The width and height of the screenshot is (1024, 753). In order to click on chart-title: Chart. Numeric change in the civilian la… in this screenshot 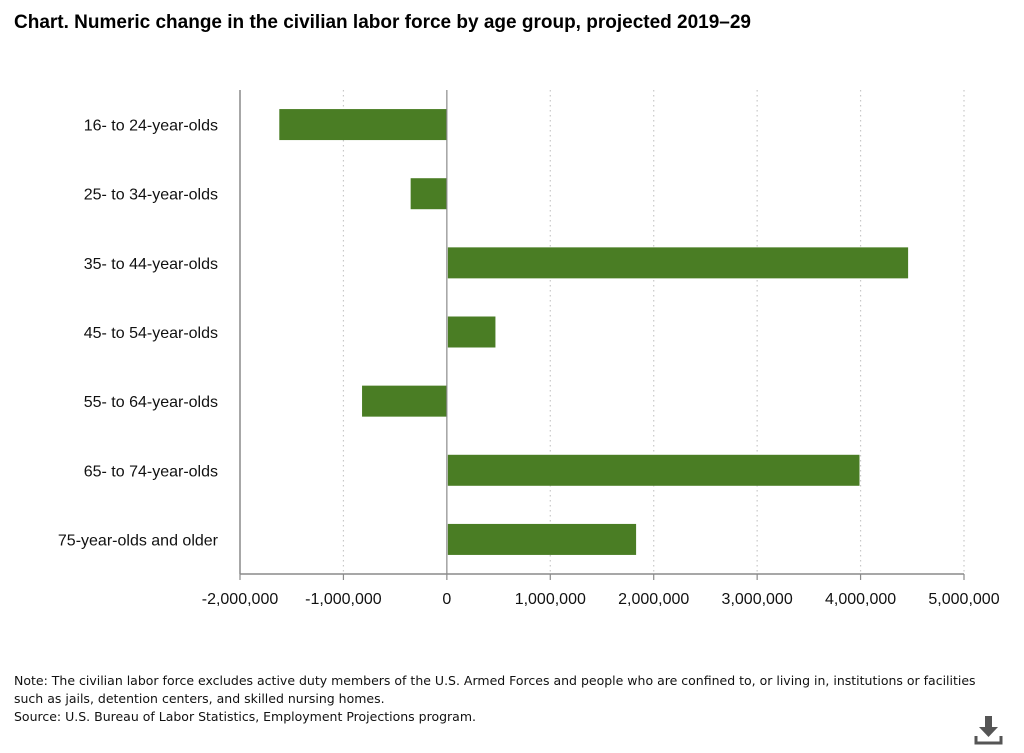, I will do `click(383, 22)`.